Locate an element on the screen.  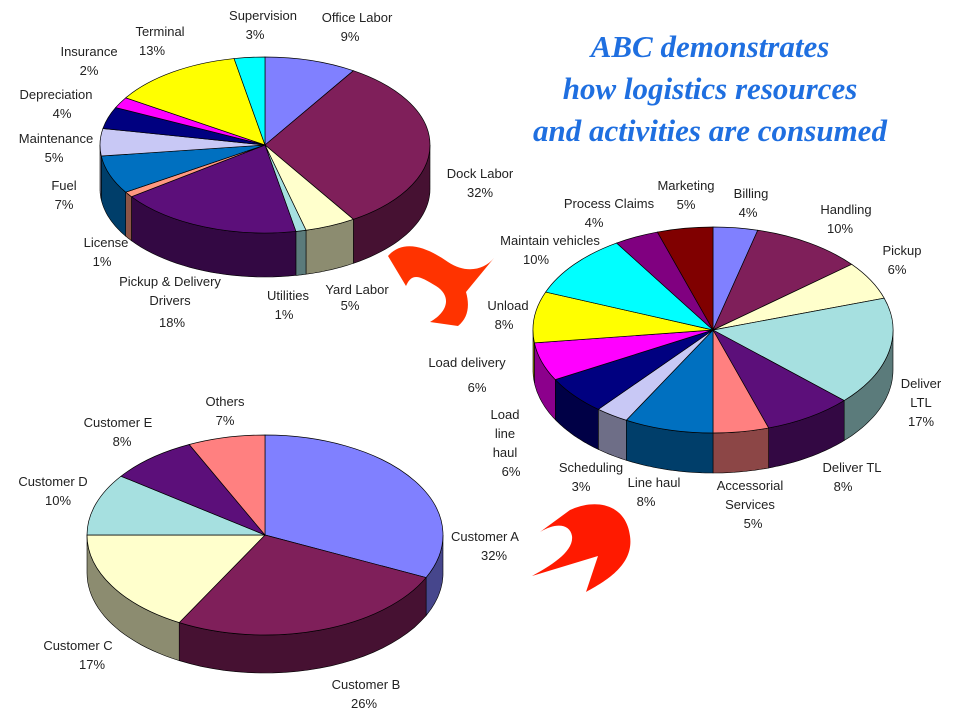
slice-label-deliver-ltl: Deliver LTL 17% is located at coordinates (921, 402).